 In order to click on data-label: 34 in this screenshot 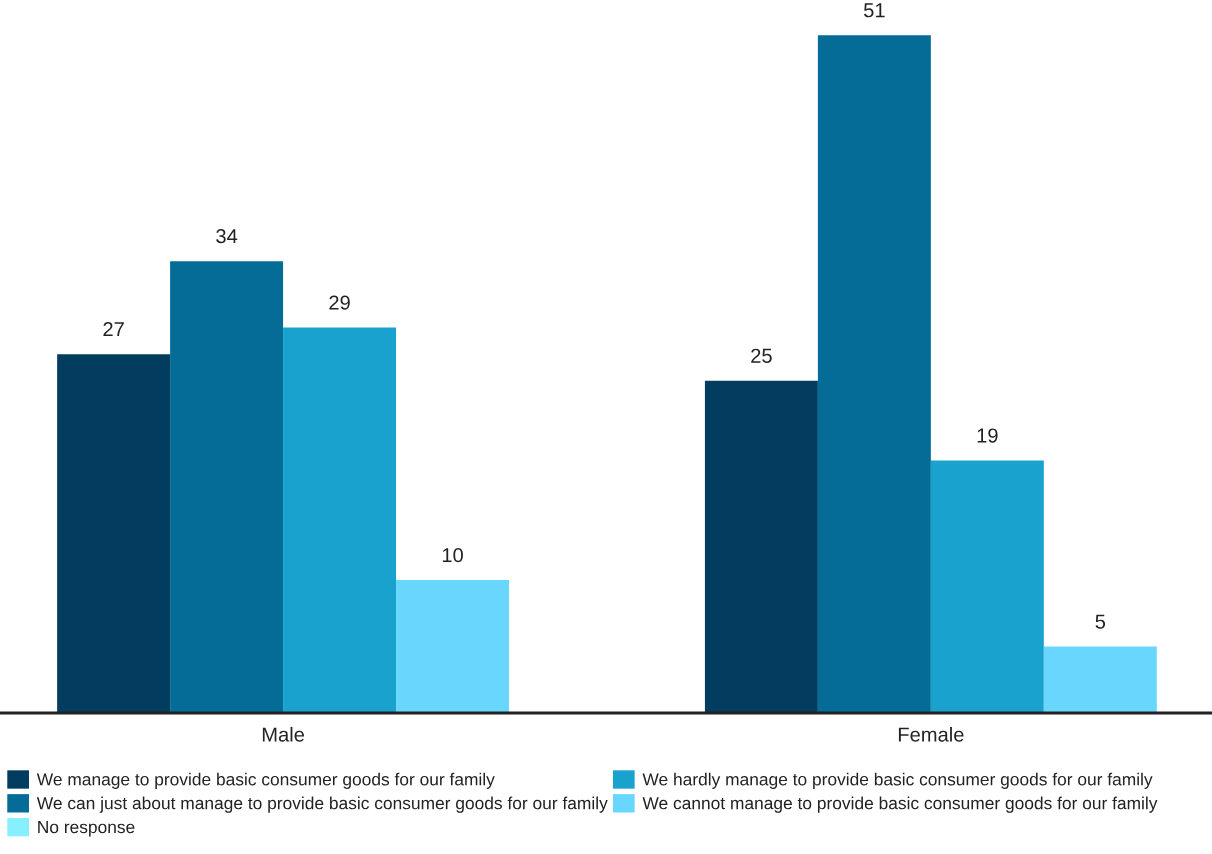, I will do `click(227, 236)`.